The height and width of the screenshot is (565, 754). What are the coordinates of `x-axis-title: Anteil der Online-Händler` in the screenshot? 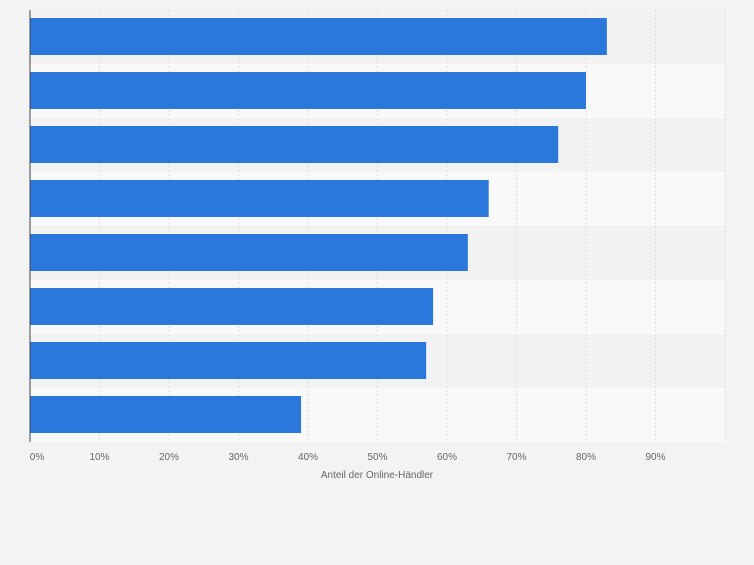 It's located at (377, 475).